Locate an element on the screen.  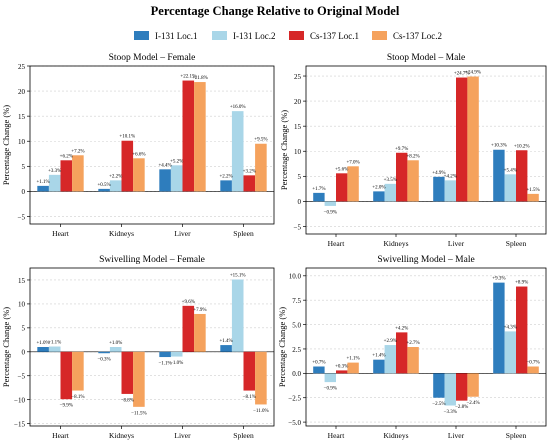
legend-label: Cs-137 Loc.1 is located at coordinates (334, 36).